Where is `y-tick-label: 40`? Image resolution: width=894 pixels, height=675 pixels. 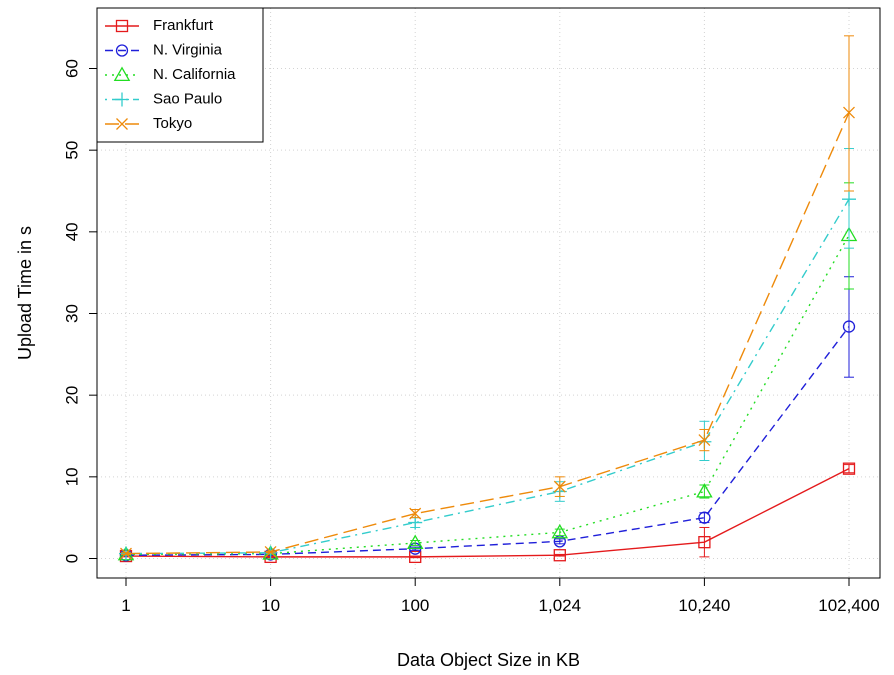 y-tick-label: 40 is located at coordinates (71, 231).